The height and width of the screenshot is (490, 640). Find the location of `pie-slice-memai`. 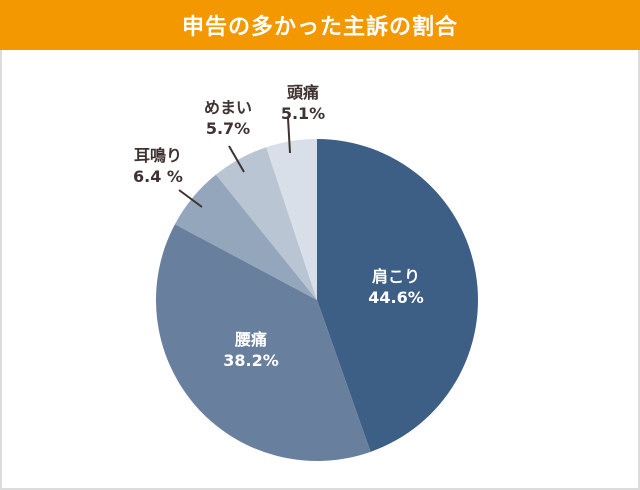

pie-slice-memai is located at coordinates (266, 223).